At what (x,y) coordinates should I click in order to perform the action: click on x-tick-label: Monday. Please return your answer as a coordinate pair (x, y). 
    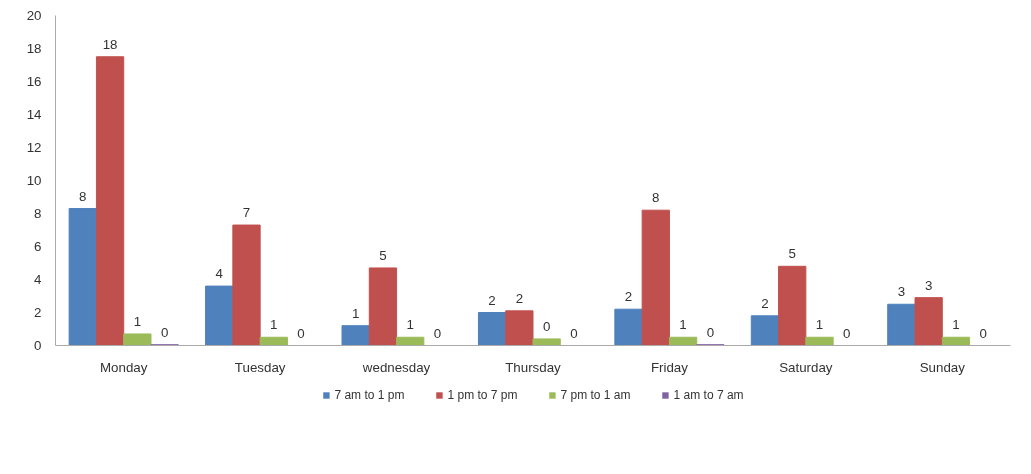
    Looking at the image, I should click on (124, 367).